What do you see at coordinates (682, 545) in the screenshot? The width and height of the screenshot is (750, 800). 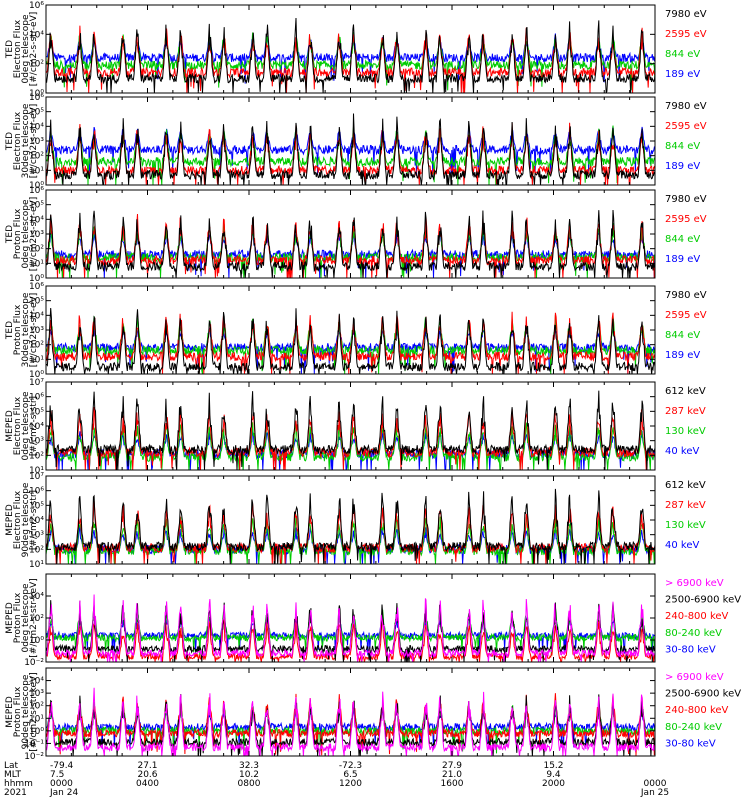 I see `legend-label: 40 keV` at bounding box center [682, 545].